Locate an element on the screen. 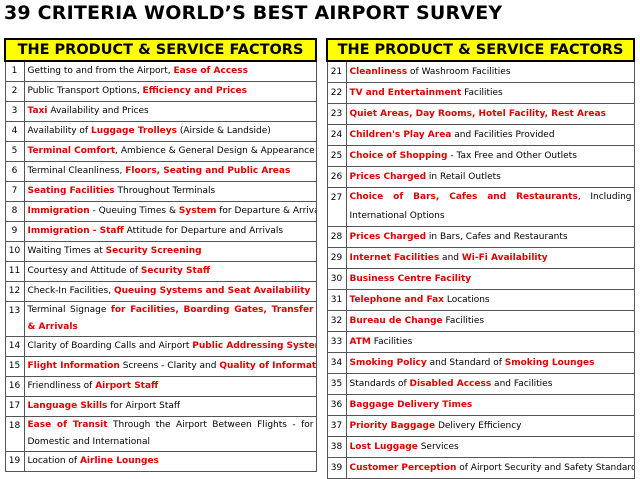  table-row: 19 Location of Airline Lounges is located at coordinates (160, 461).